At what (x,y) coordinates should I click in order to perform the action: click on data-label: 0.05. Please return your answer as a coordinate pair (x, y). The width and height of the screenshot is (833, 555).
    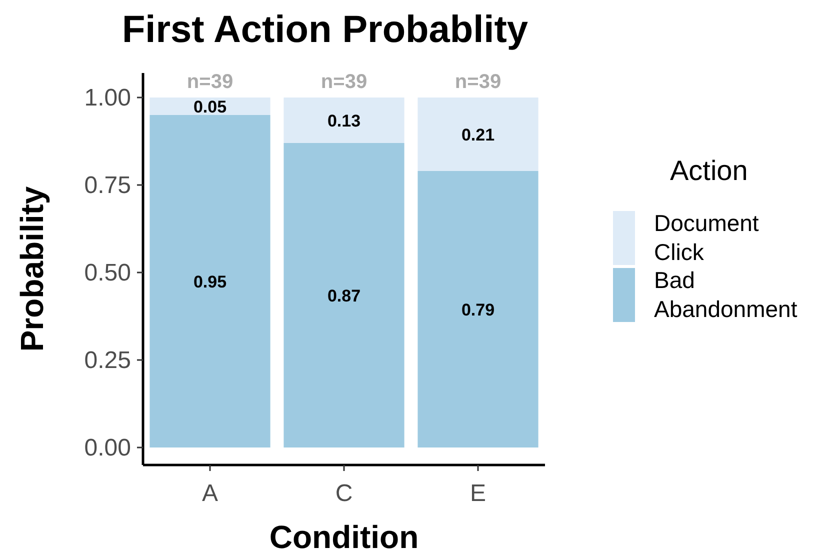
    Looking at the image, I should click on (210, 106).